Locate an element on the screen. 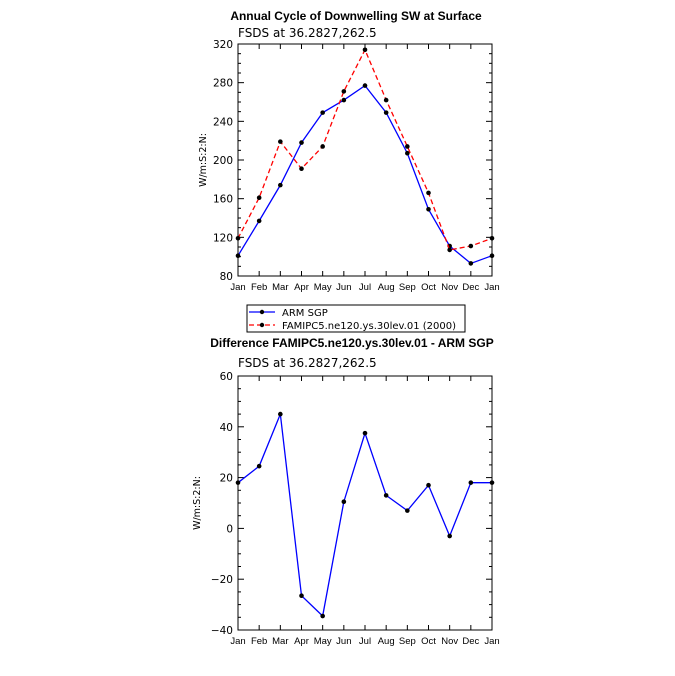 This screenshot has width=675, height=676. y-tick-labels: 80 120 160 200 240 280 320 is located at coordinates (223, 161).